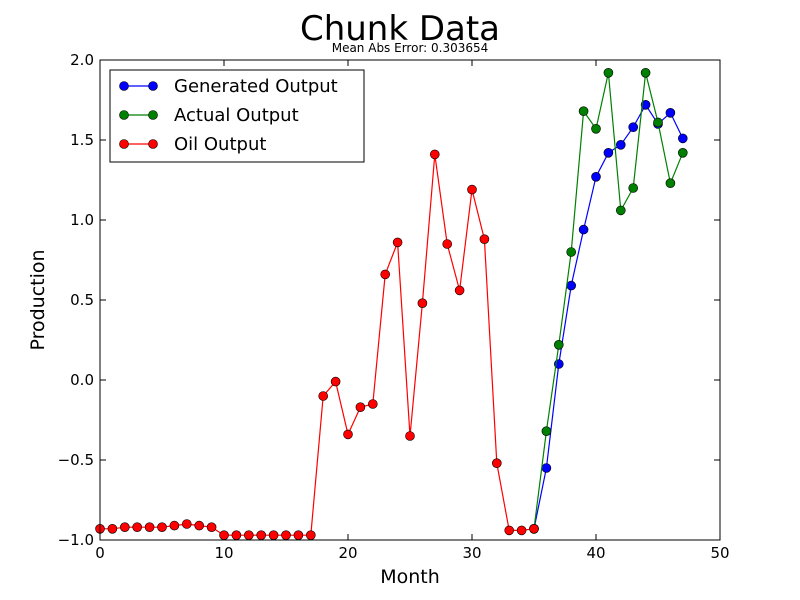  I want to click on chart-subtitle: Mean Abs Error: 0.303654, so click(410, 48).